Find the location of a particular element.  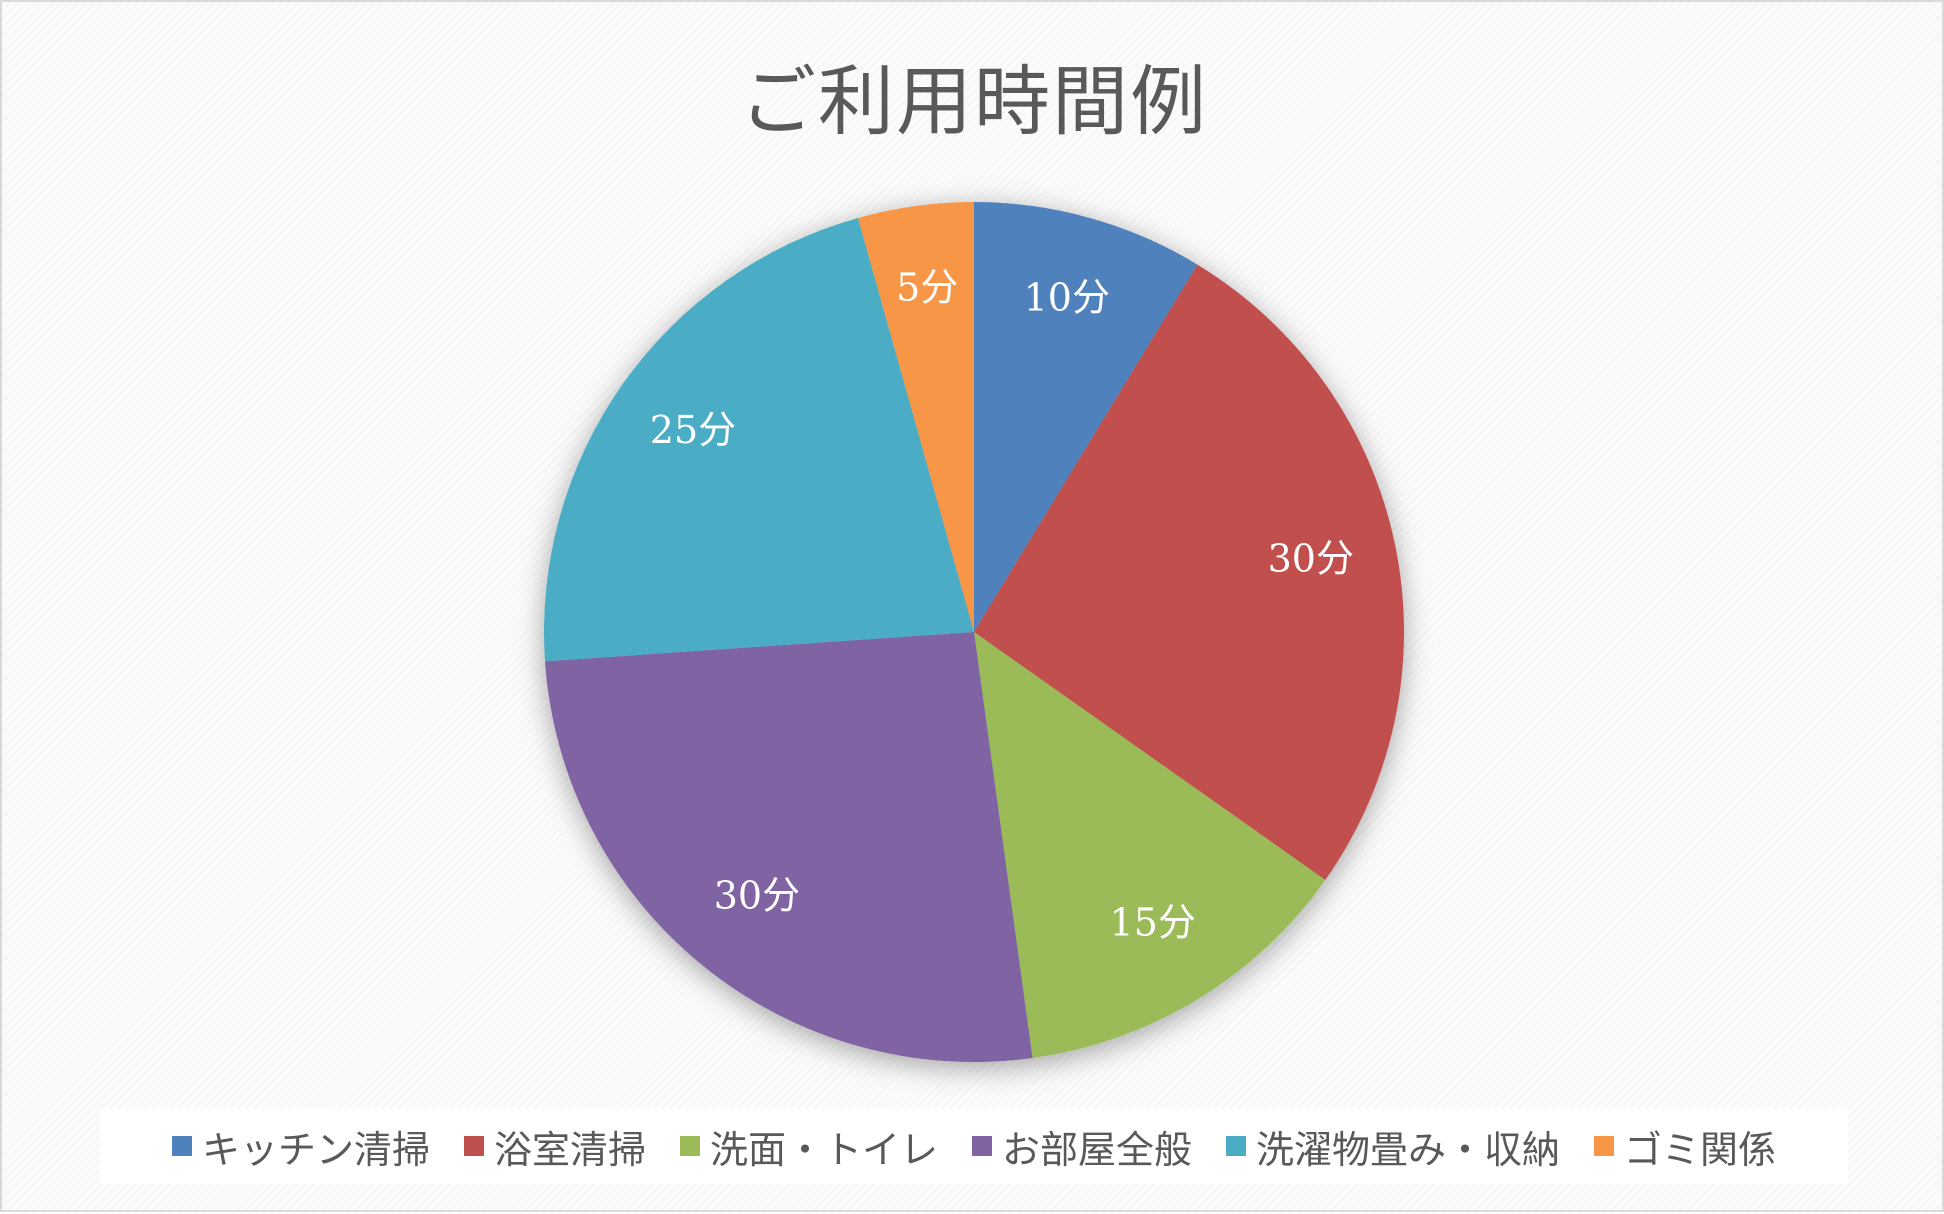

legend-label: お部屋全般 is located at coordinates (1097, 1149).